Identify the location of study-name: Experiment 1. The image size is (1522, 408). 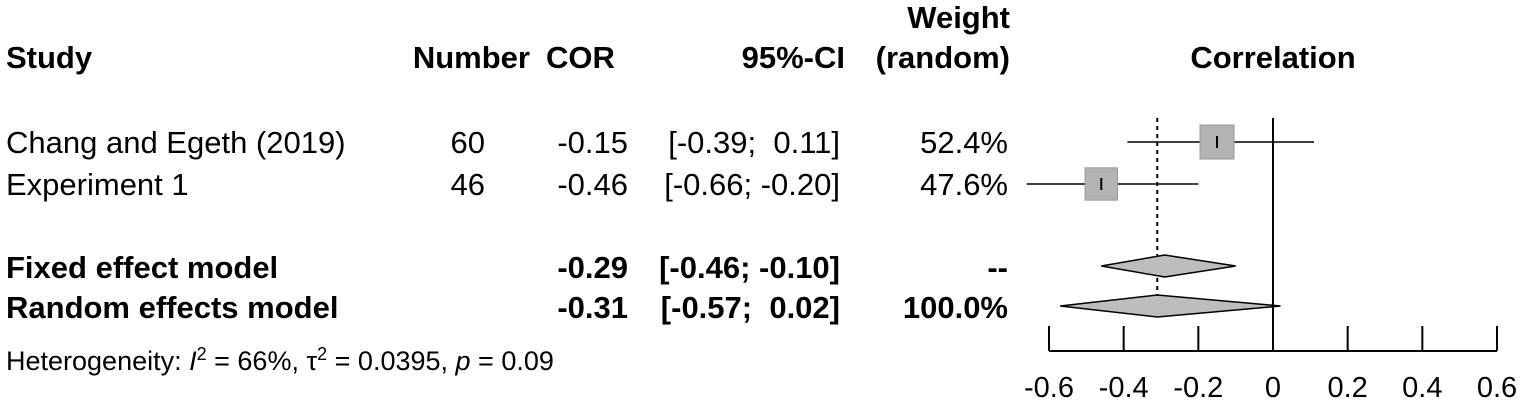
(97, 184).